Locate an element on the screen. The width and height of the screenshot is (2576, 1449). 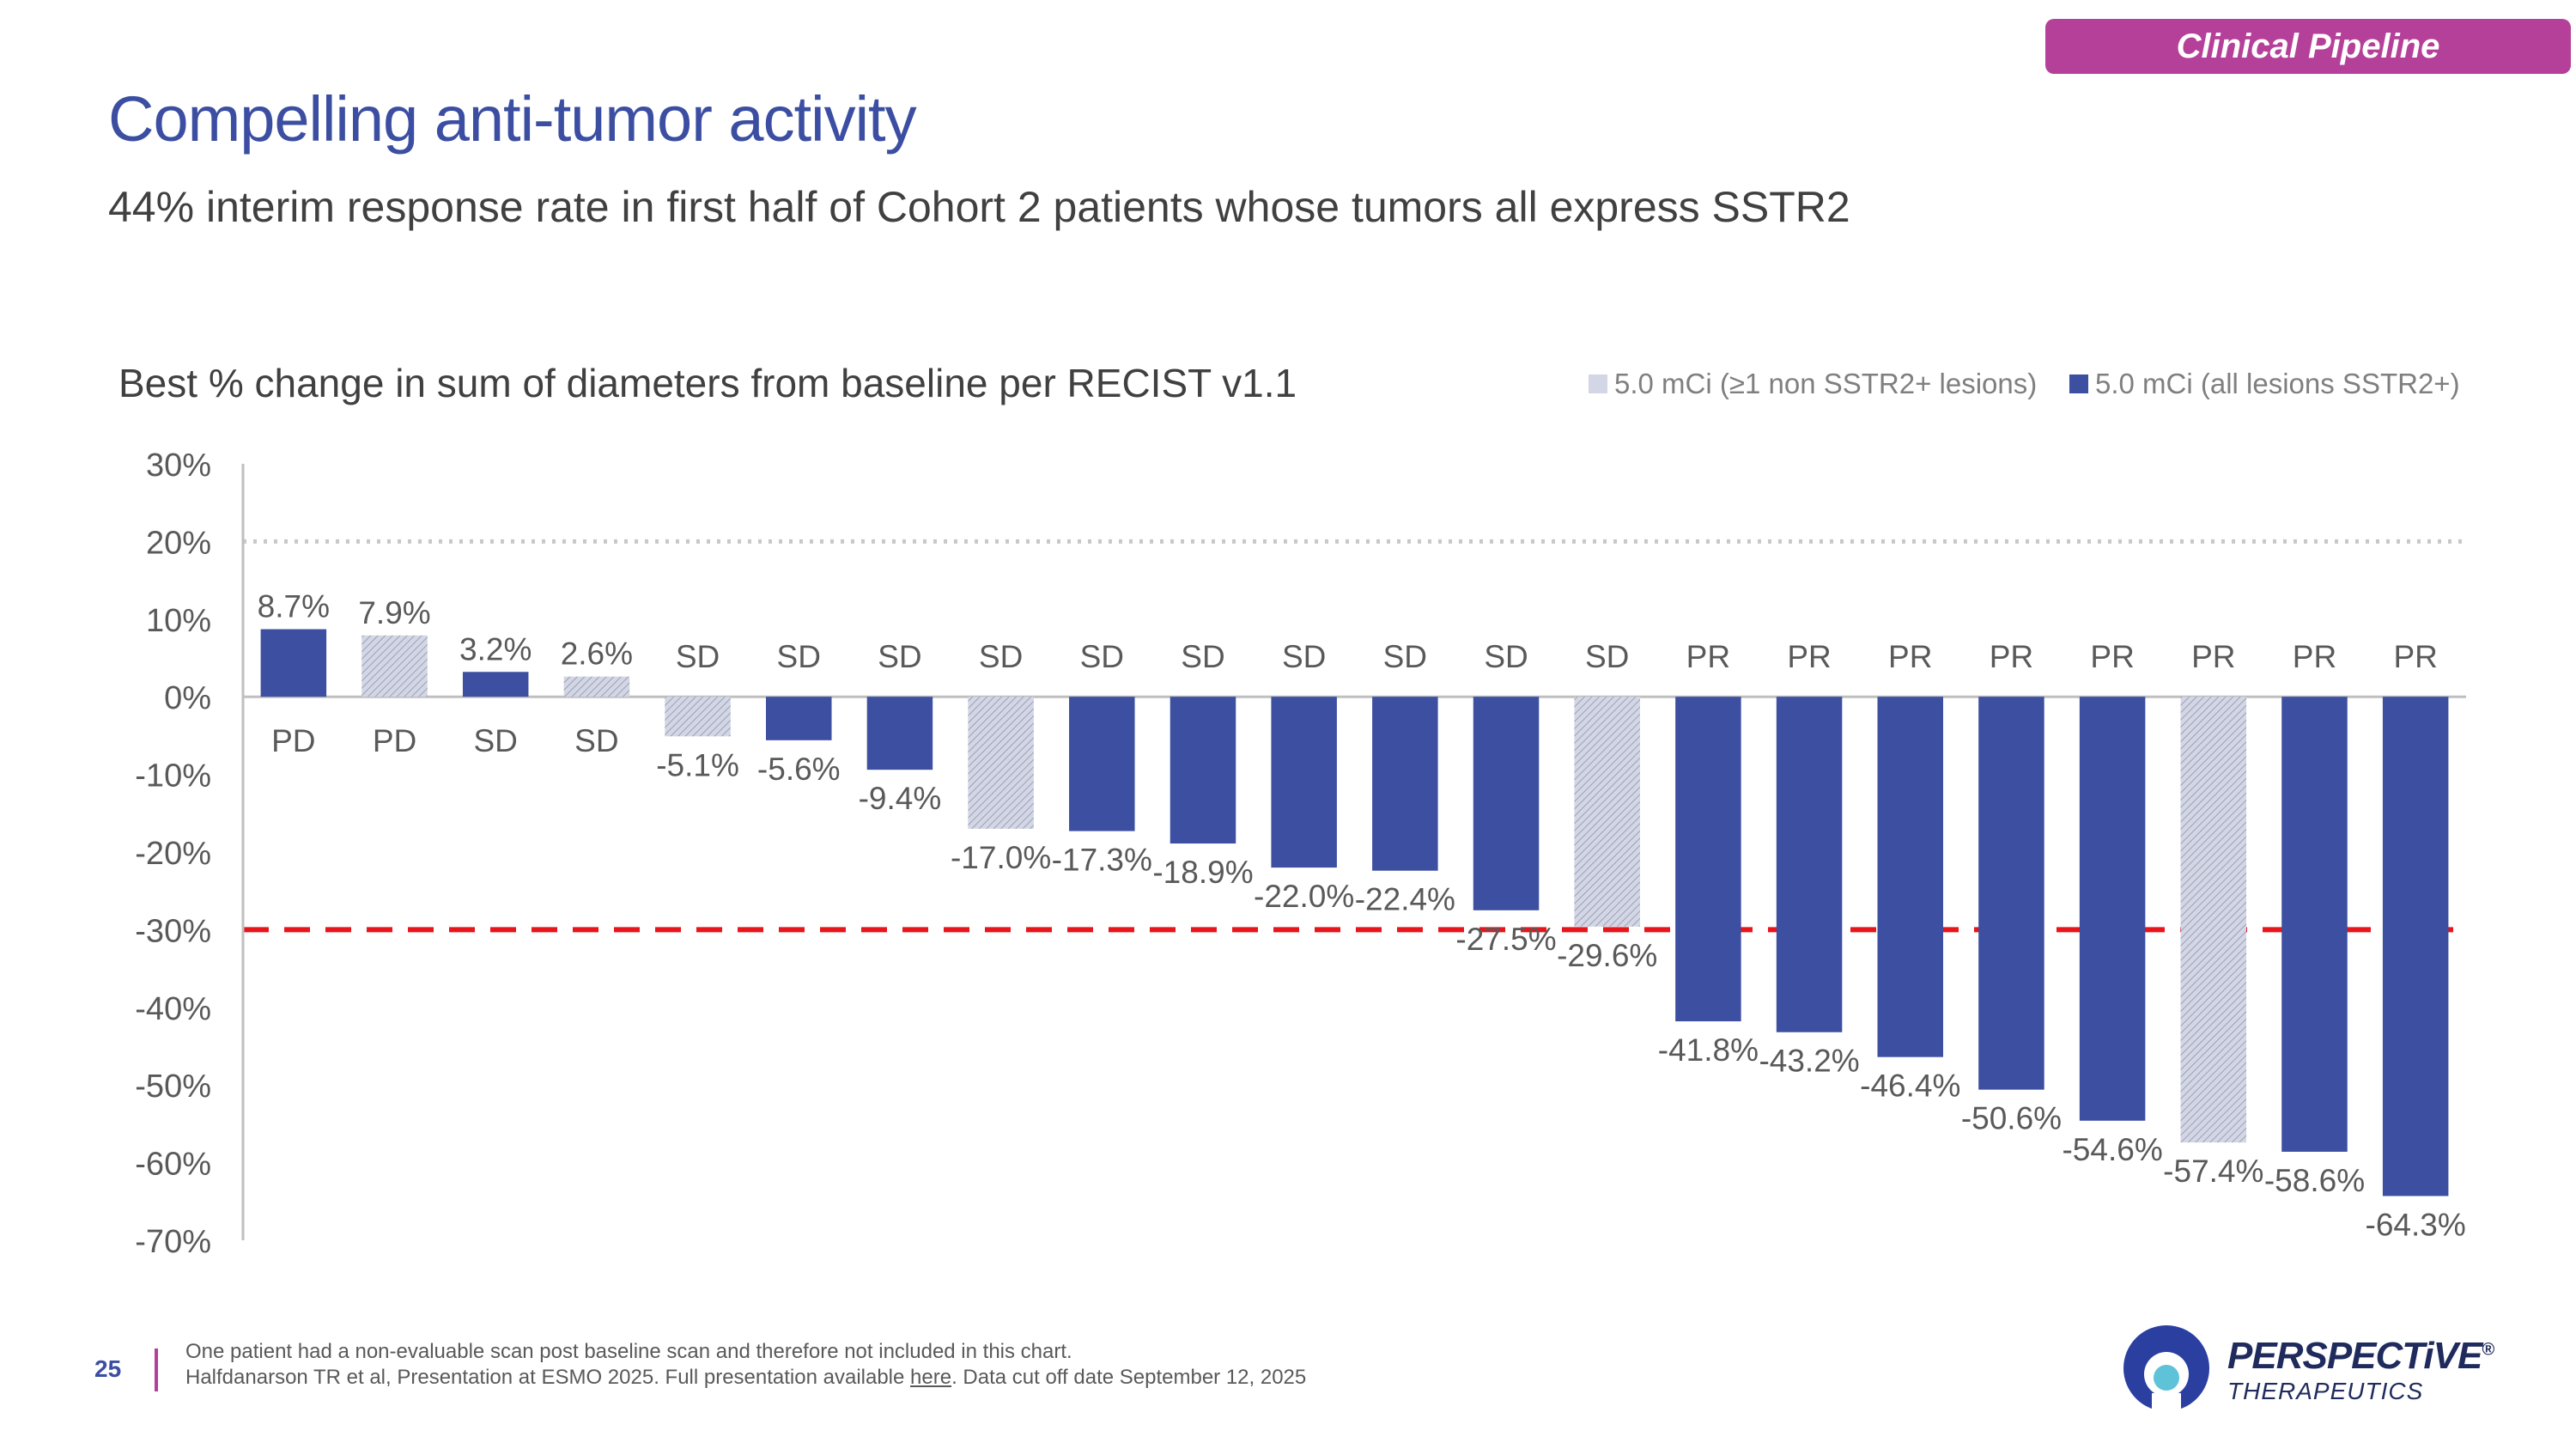
logo-name: PERSPECTiVE is located at coordinates (2354, 1356).